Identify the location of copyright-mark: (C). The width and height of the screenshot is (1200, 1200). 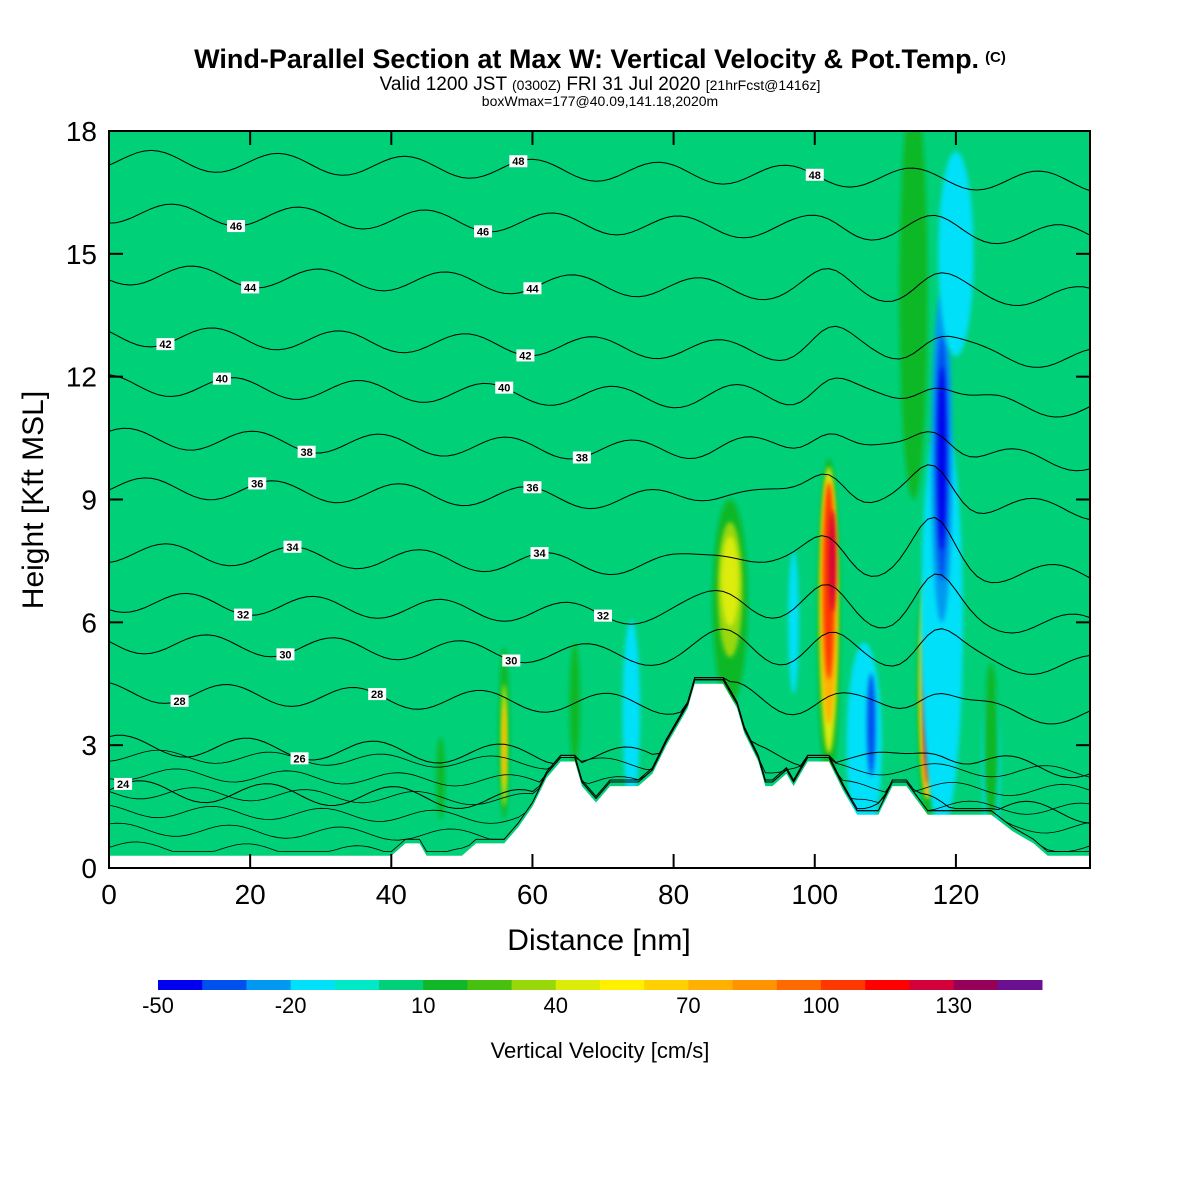
(995, 57).